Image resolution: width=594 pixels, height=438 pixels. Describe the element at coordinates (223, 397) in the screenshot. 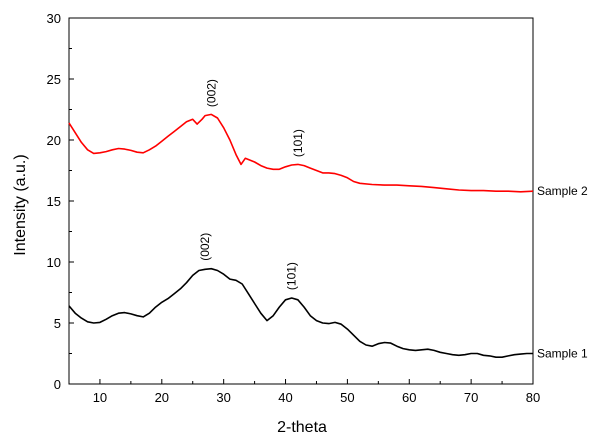

I see `x-tick-label: 30` at that location.